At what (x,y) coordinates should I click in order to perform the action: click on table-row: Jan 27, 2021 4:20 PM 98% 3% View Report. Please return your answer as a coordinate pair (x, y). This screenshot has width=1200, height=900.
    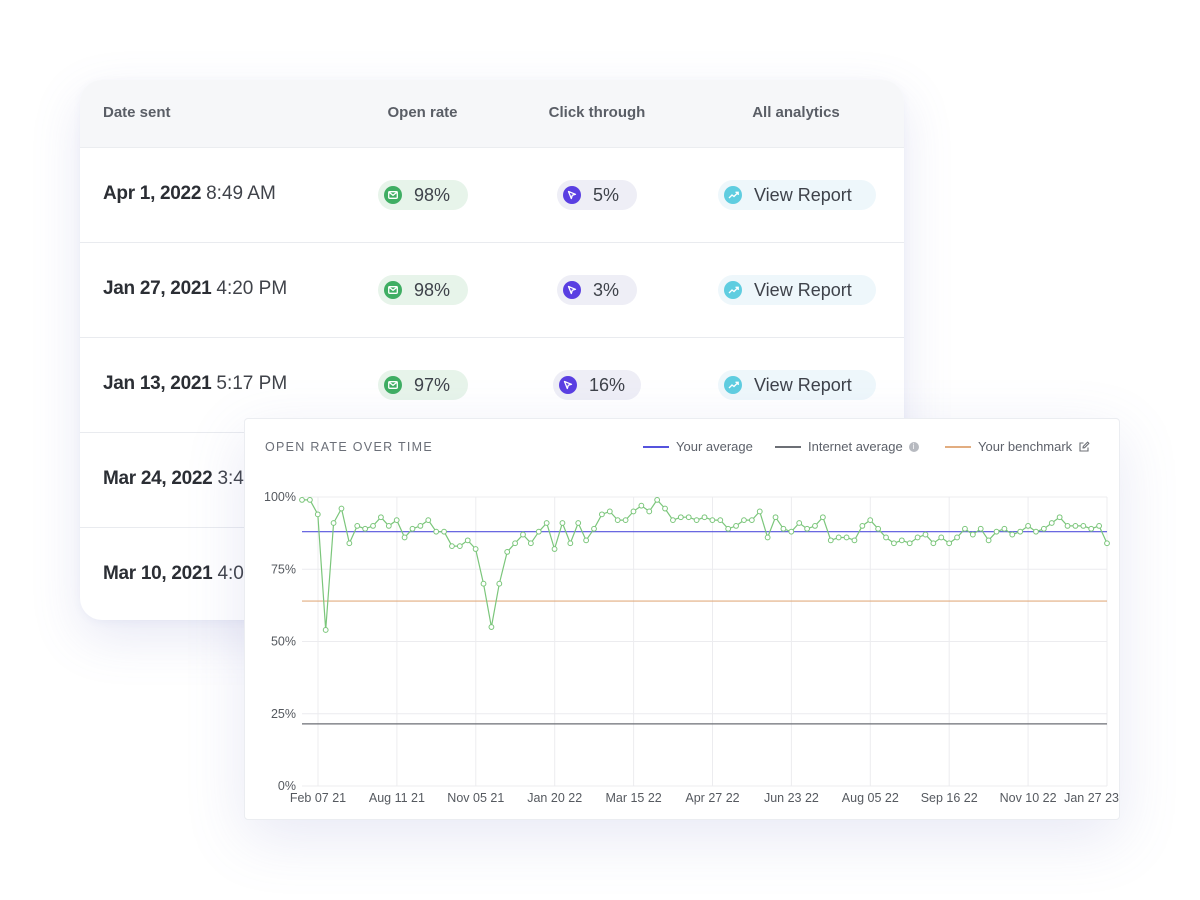
    Looking at the image, I should click on (492, 290).